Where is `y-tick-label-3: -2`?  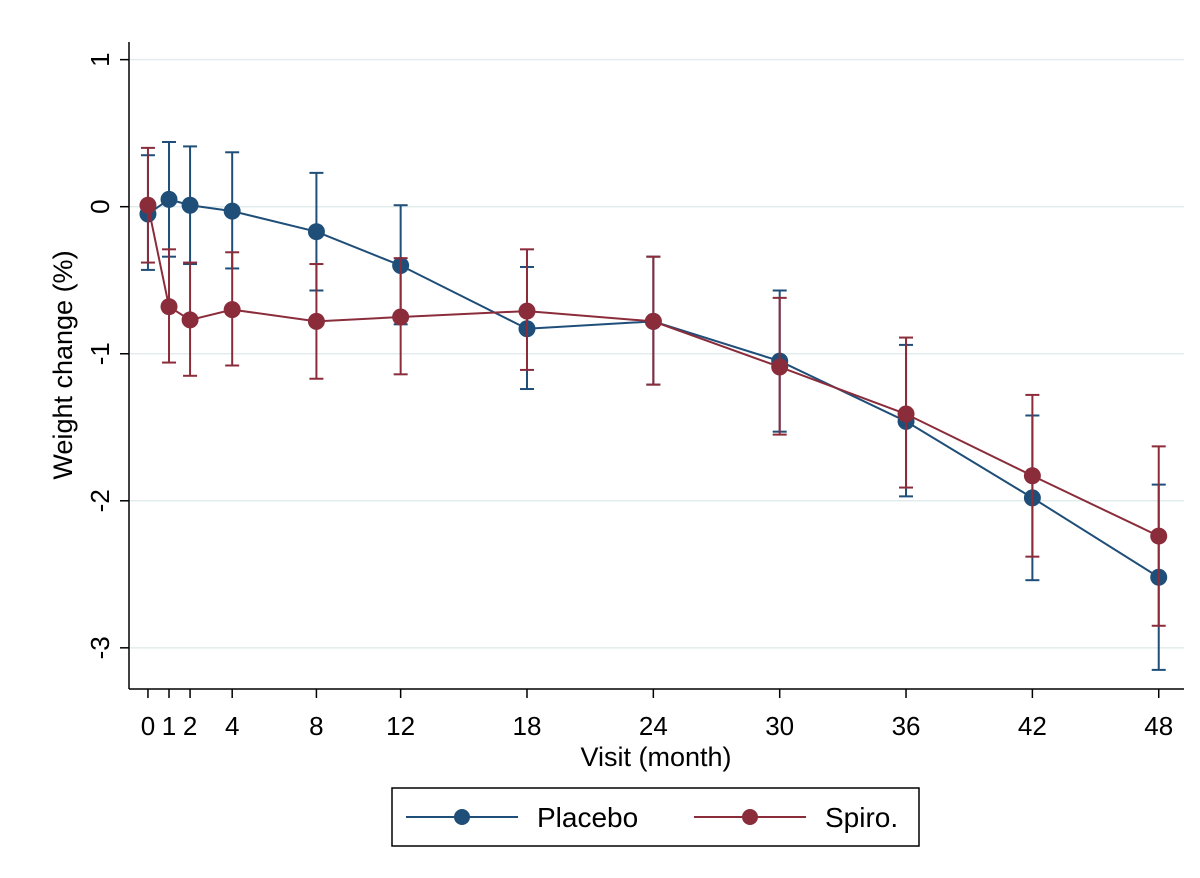 y-tick-label-3: -2 is located at coordinates (100, 500).